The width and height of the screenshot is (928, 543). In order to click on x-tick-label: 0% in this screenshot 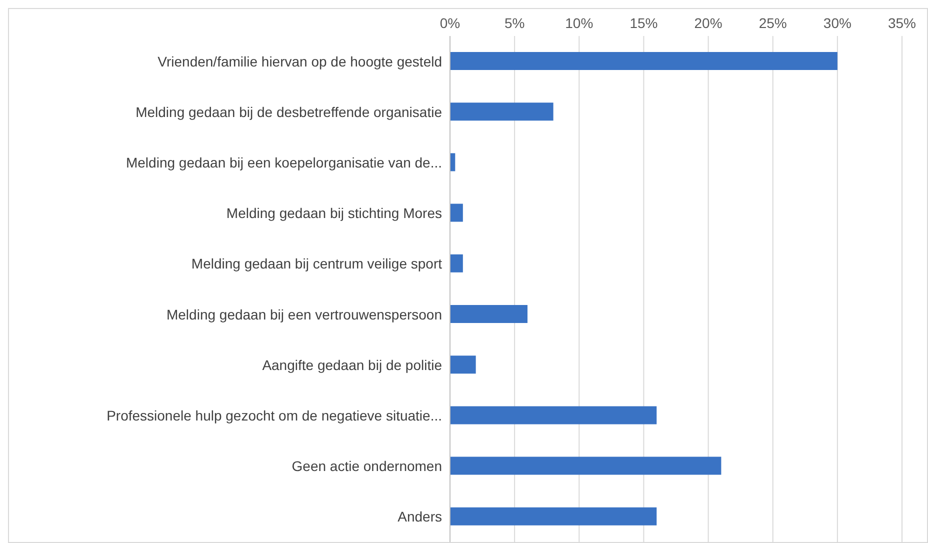, I will do `click(450, 23)`.